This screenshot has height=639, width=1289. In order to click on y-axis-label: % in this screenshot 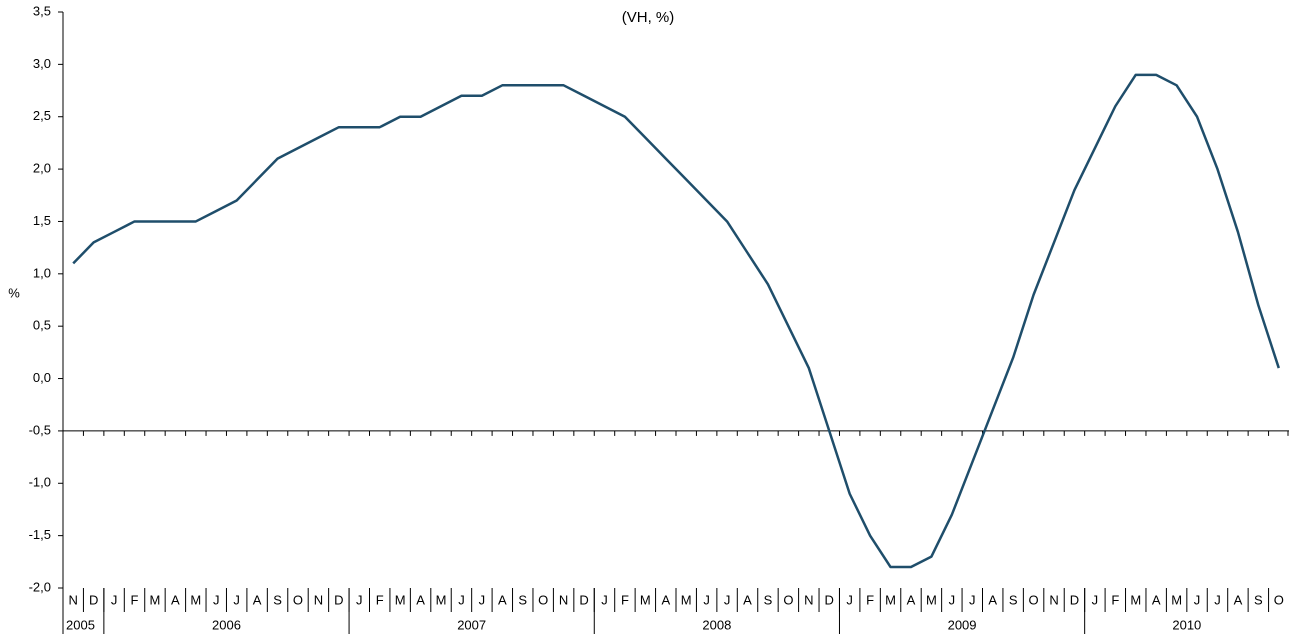, I will do `click(14, 292)`.